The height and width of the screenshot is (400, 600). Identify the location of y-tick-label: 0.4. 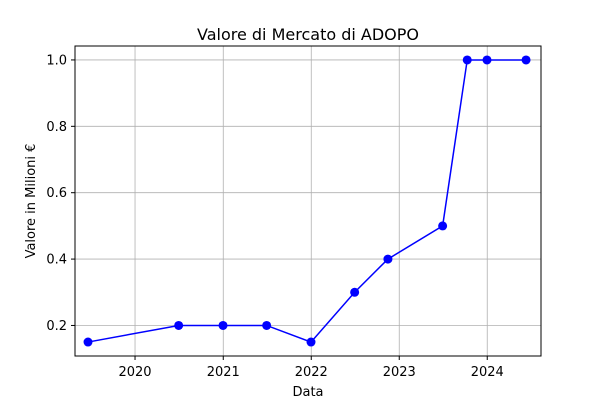
(56, 260).